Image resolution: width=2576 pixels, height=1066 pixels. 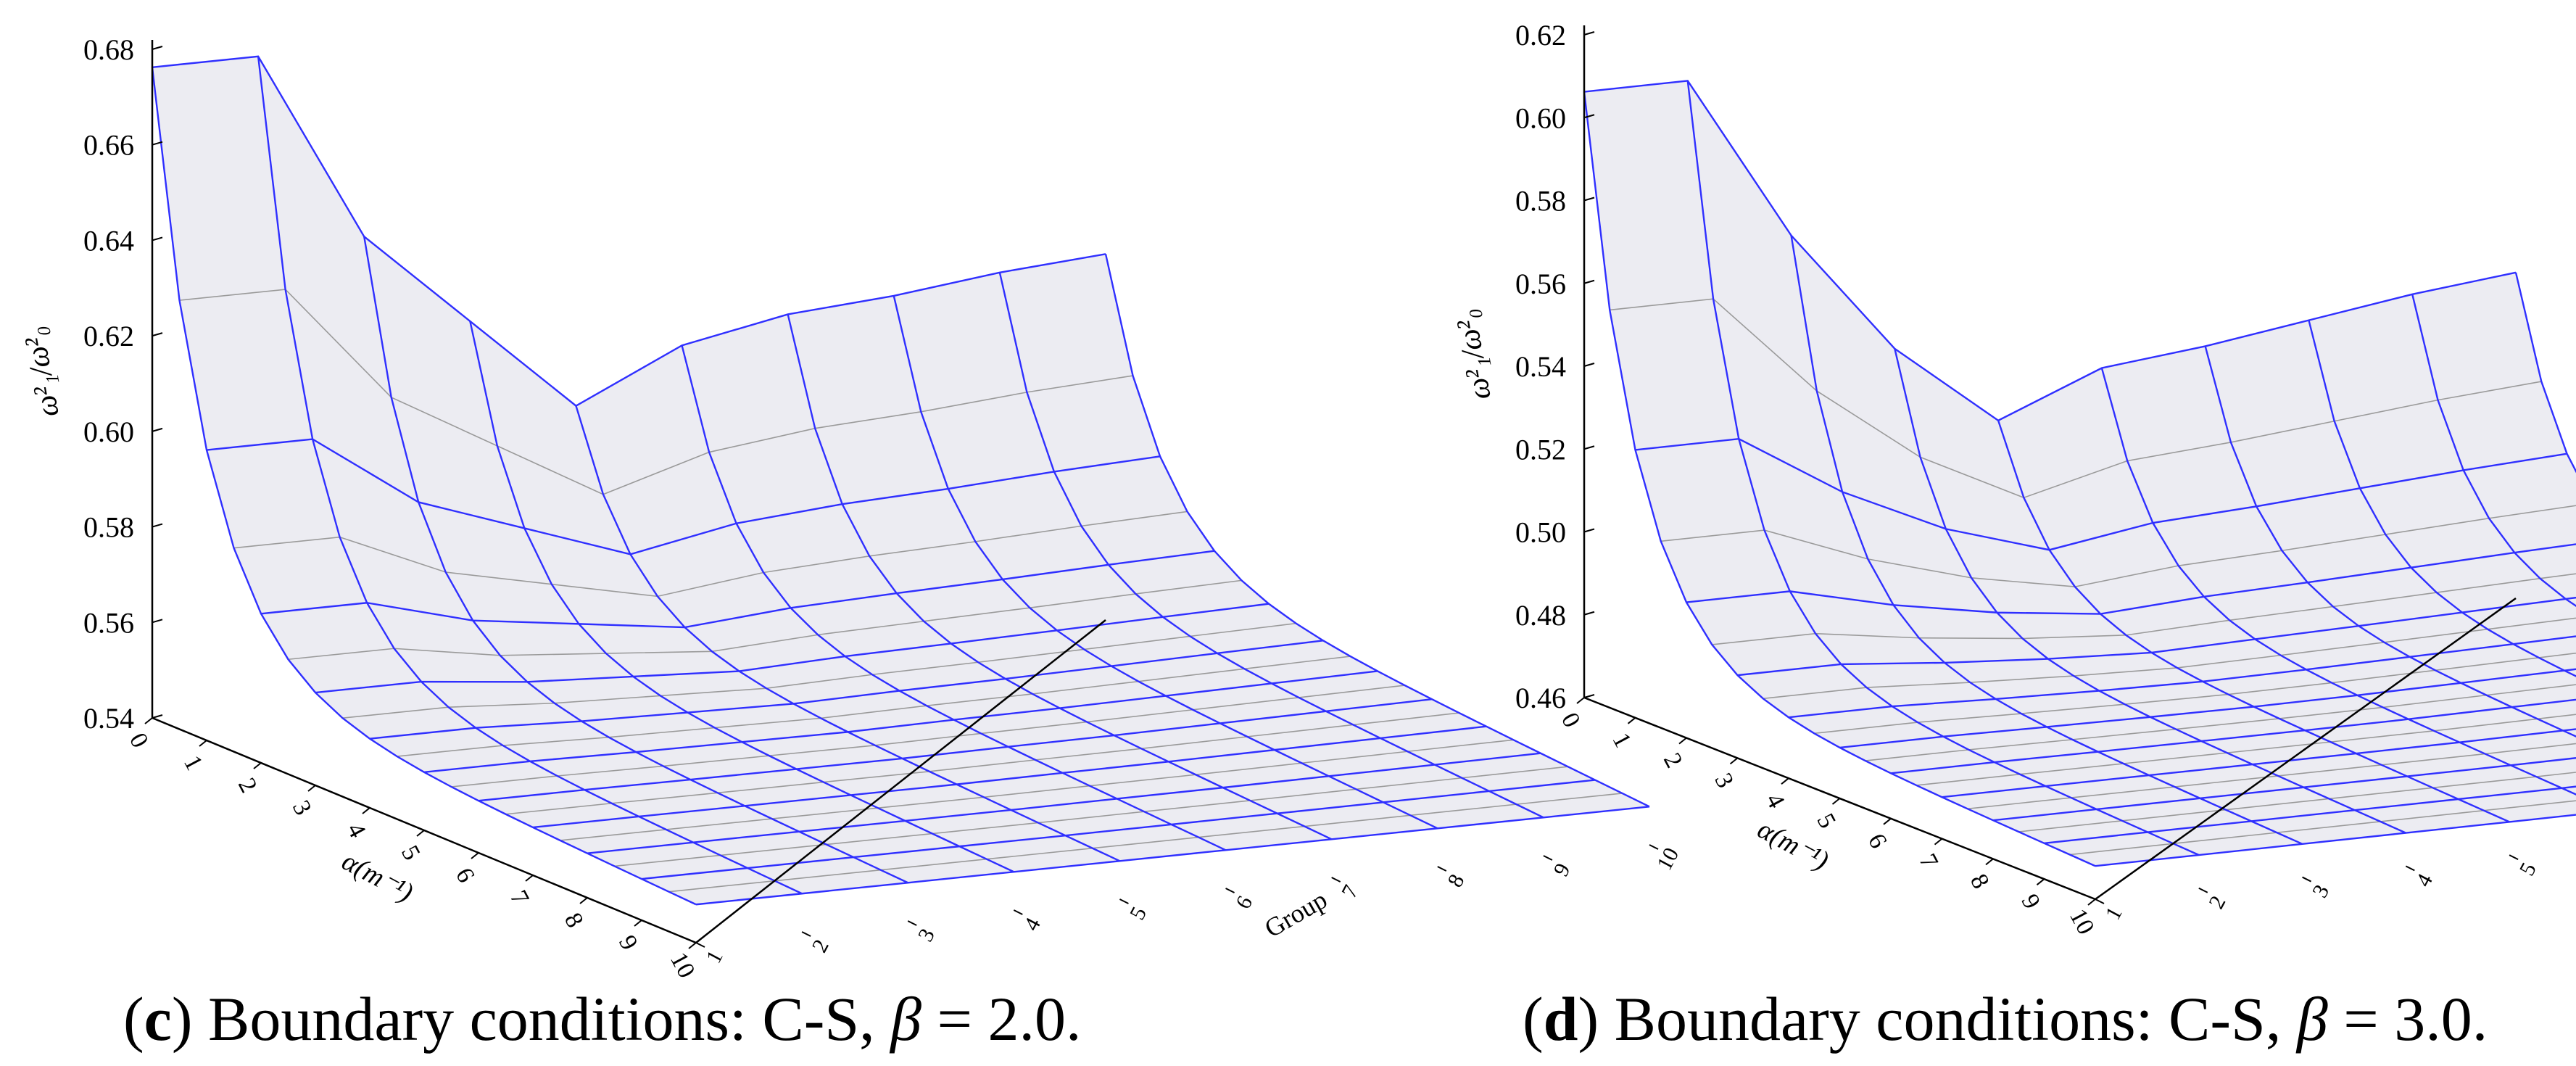 I want to click on alpha-tick-label: 3, so click(x=302, y=807).